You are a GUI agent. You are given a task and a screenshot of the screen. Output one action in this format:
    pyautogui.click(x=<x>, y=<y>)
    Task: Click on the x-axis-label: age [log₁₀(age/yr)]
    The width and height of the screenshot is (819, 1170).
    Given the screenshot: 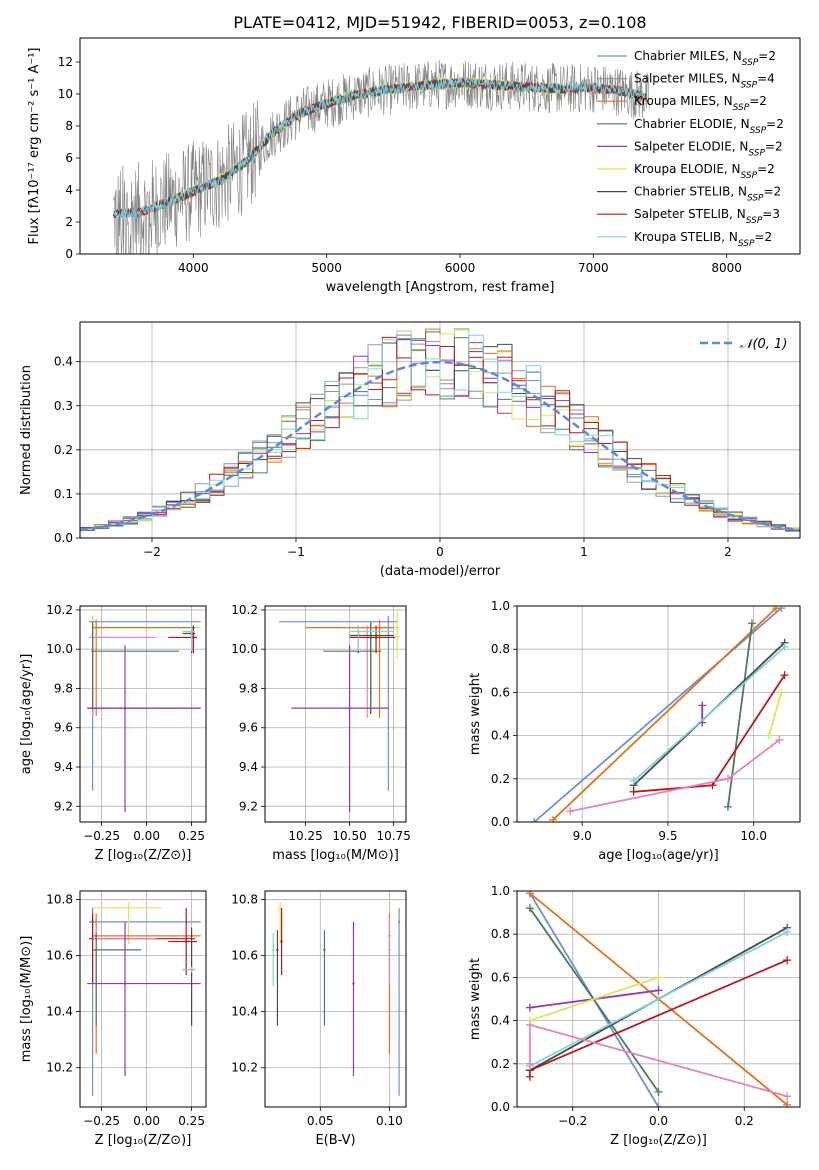 What is the action you would take?
    pyautogui.click(x=658, y=855)
    